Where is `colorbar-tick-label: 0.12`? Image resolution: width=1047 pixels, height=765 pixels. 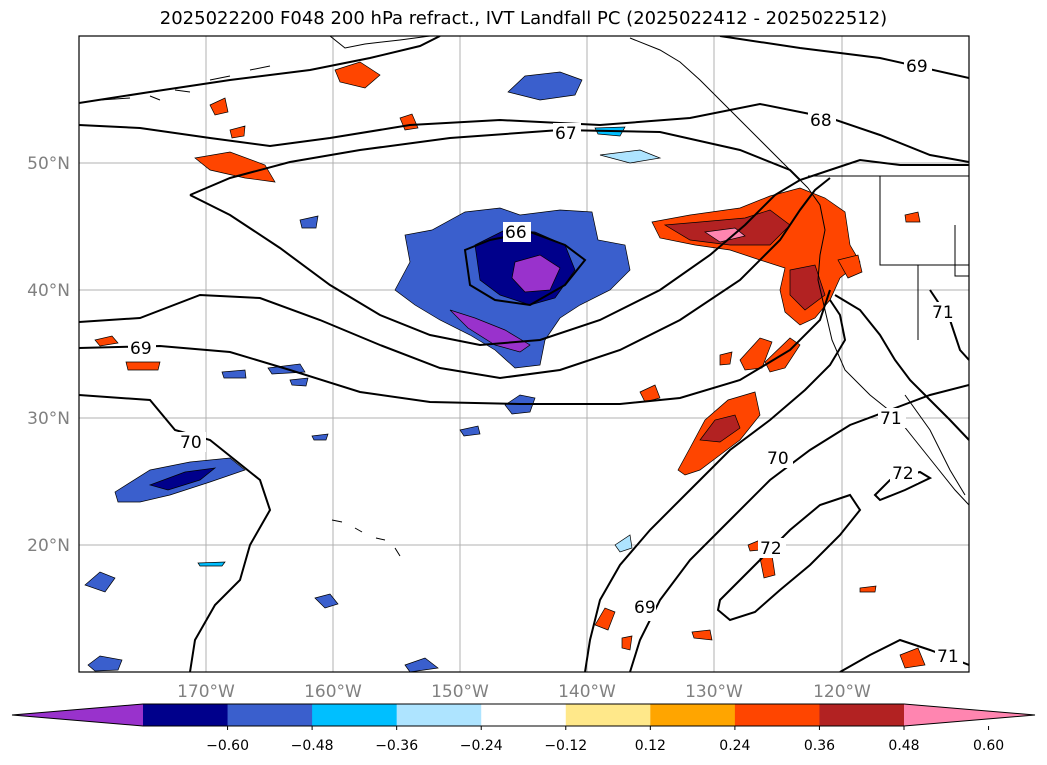 colorbar-tick-label: 0.12 is located at coordinates (650, 746).